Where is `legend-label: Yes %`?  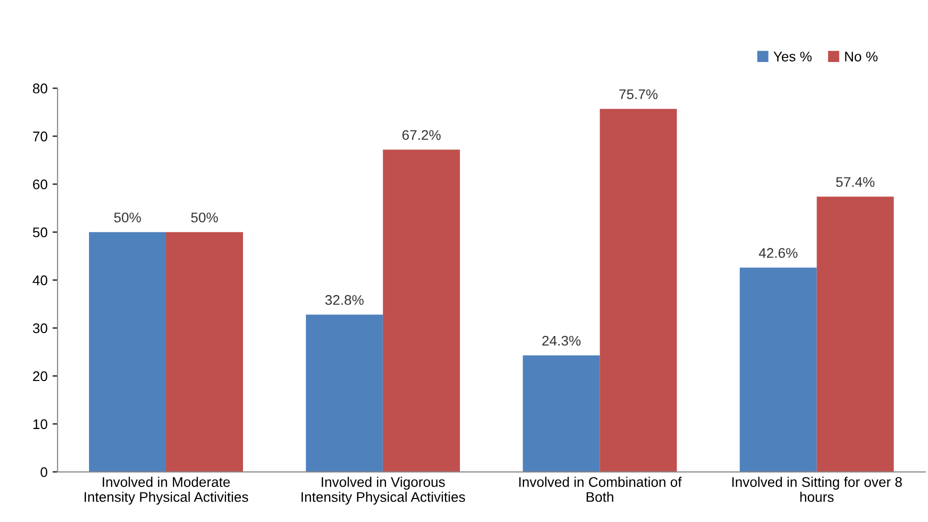
legend-label: Yes % is located at coordinates (793, 57).